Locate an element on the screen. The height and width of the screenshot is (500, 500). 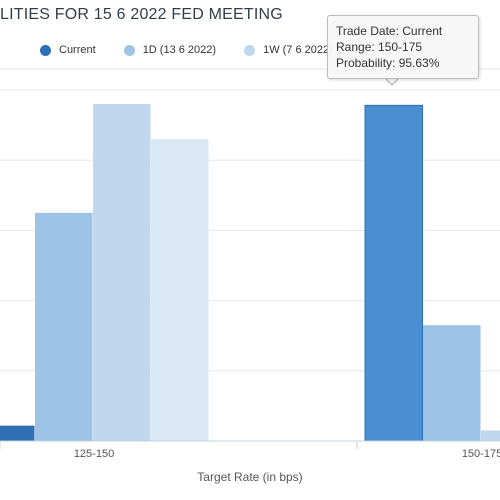
legend-item-1w: 1W (7 6 2022) is located at coordinates (288, 50).